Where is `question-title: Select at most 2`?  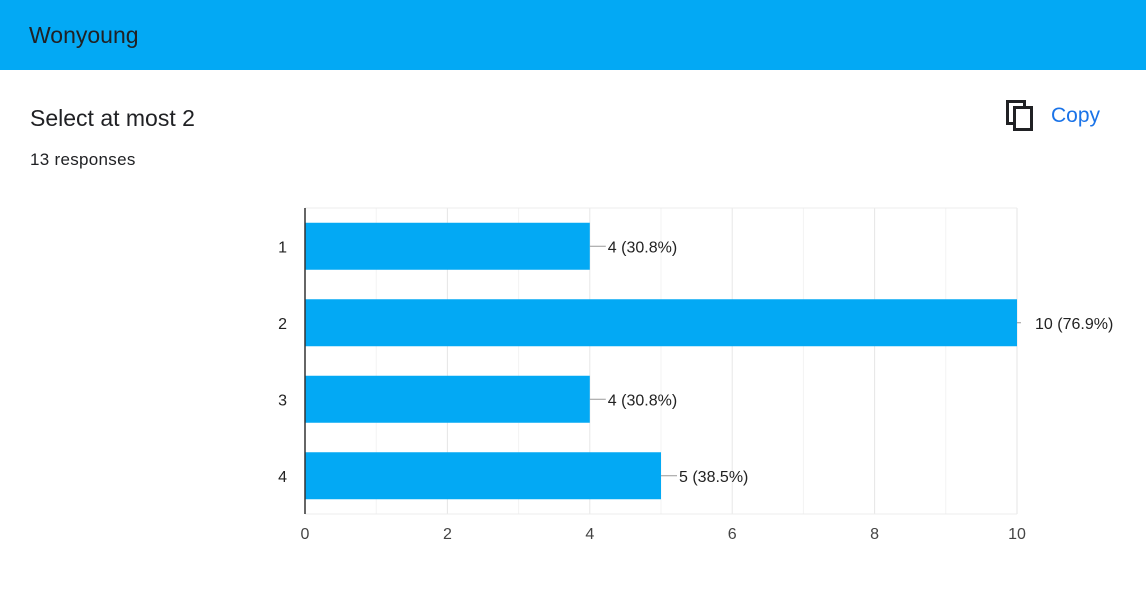
question-title: Select at most 2 is located at coordinates (112, 118).